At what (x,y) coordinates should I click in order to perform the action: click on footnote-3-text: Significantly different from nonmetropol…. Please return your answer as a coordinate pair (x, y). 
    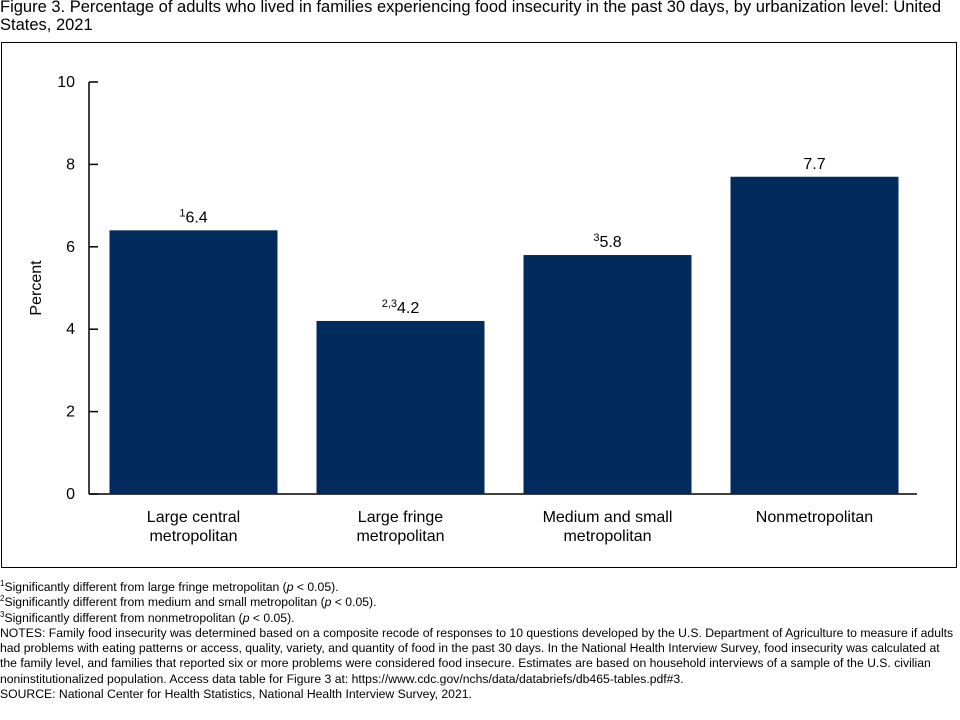
    Looking at the image, I should click on (123, 617).